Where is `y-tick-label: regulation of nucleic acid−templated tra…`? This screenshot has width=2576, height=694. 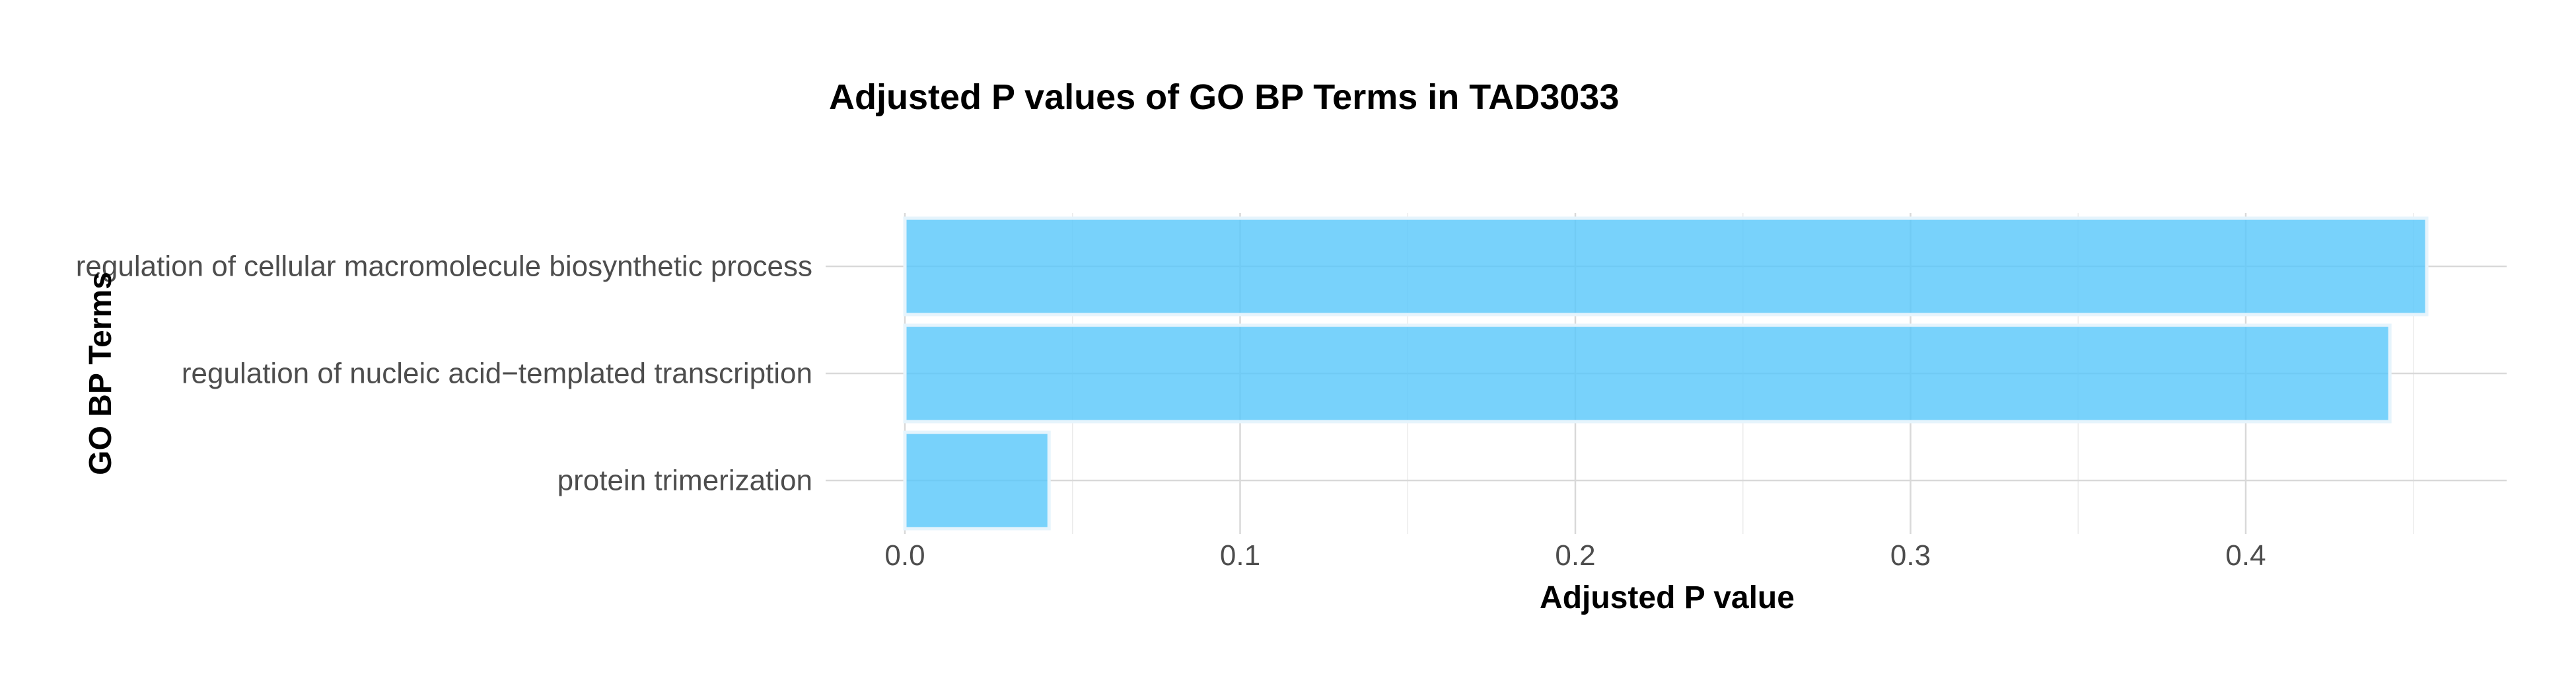
y-tick-label: regulation of nucleic acid−templated tra… is located at coordinates (497, 374).